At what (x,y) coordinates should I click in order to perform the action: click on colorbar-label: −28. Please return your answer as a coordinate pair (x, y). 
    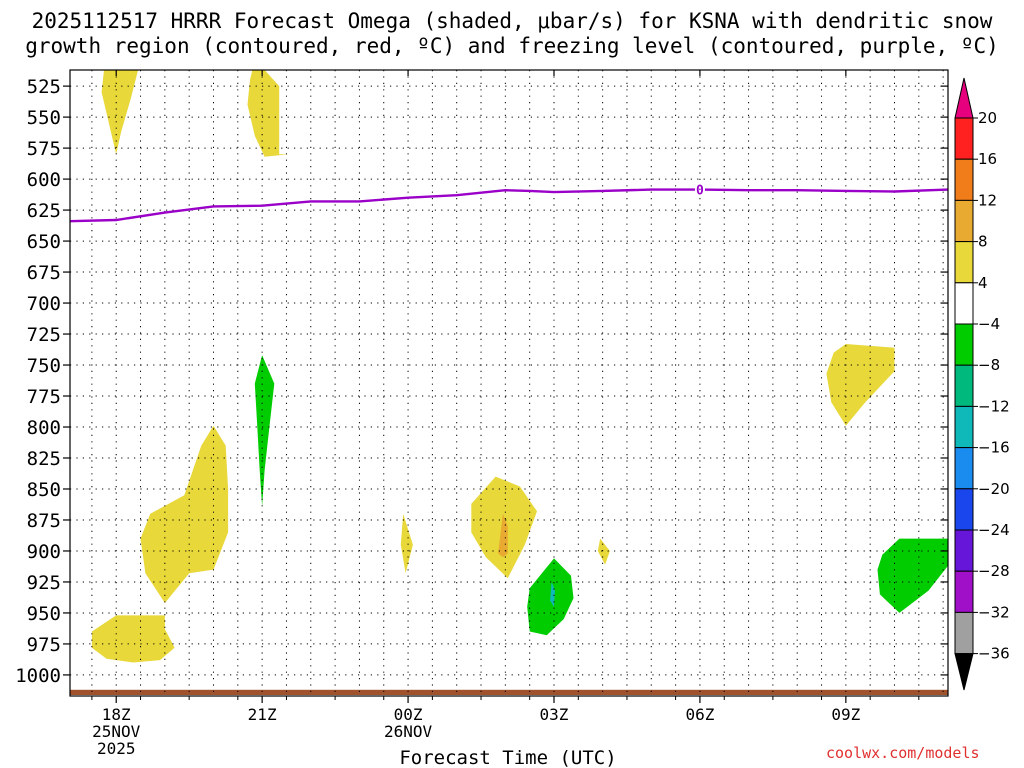
    Looking at the image, I should click on (994, 571).